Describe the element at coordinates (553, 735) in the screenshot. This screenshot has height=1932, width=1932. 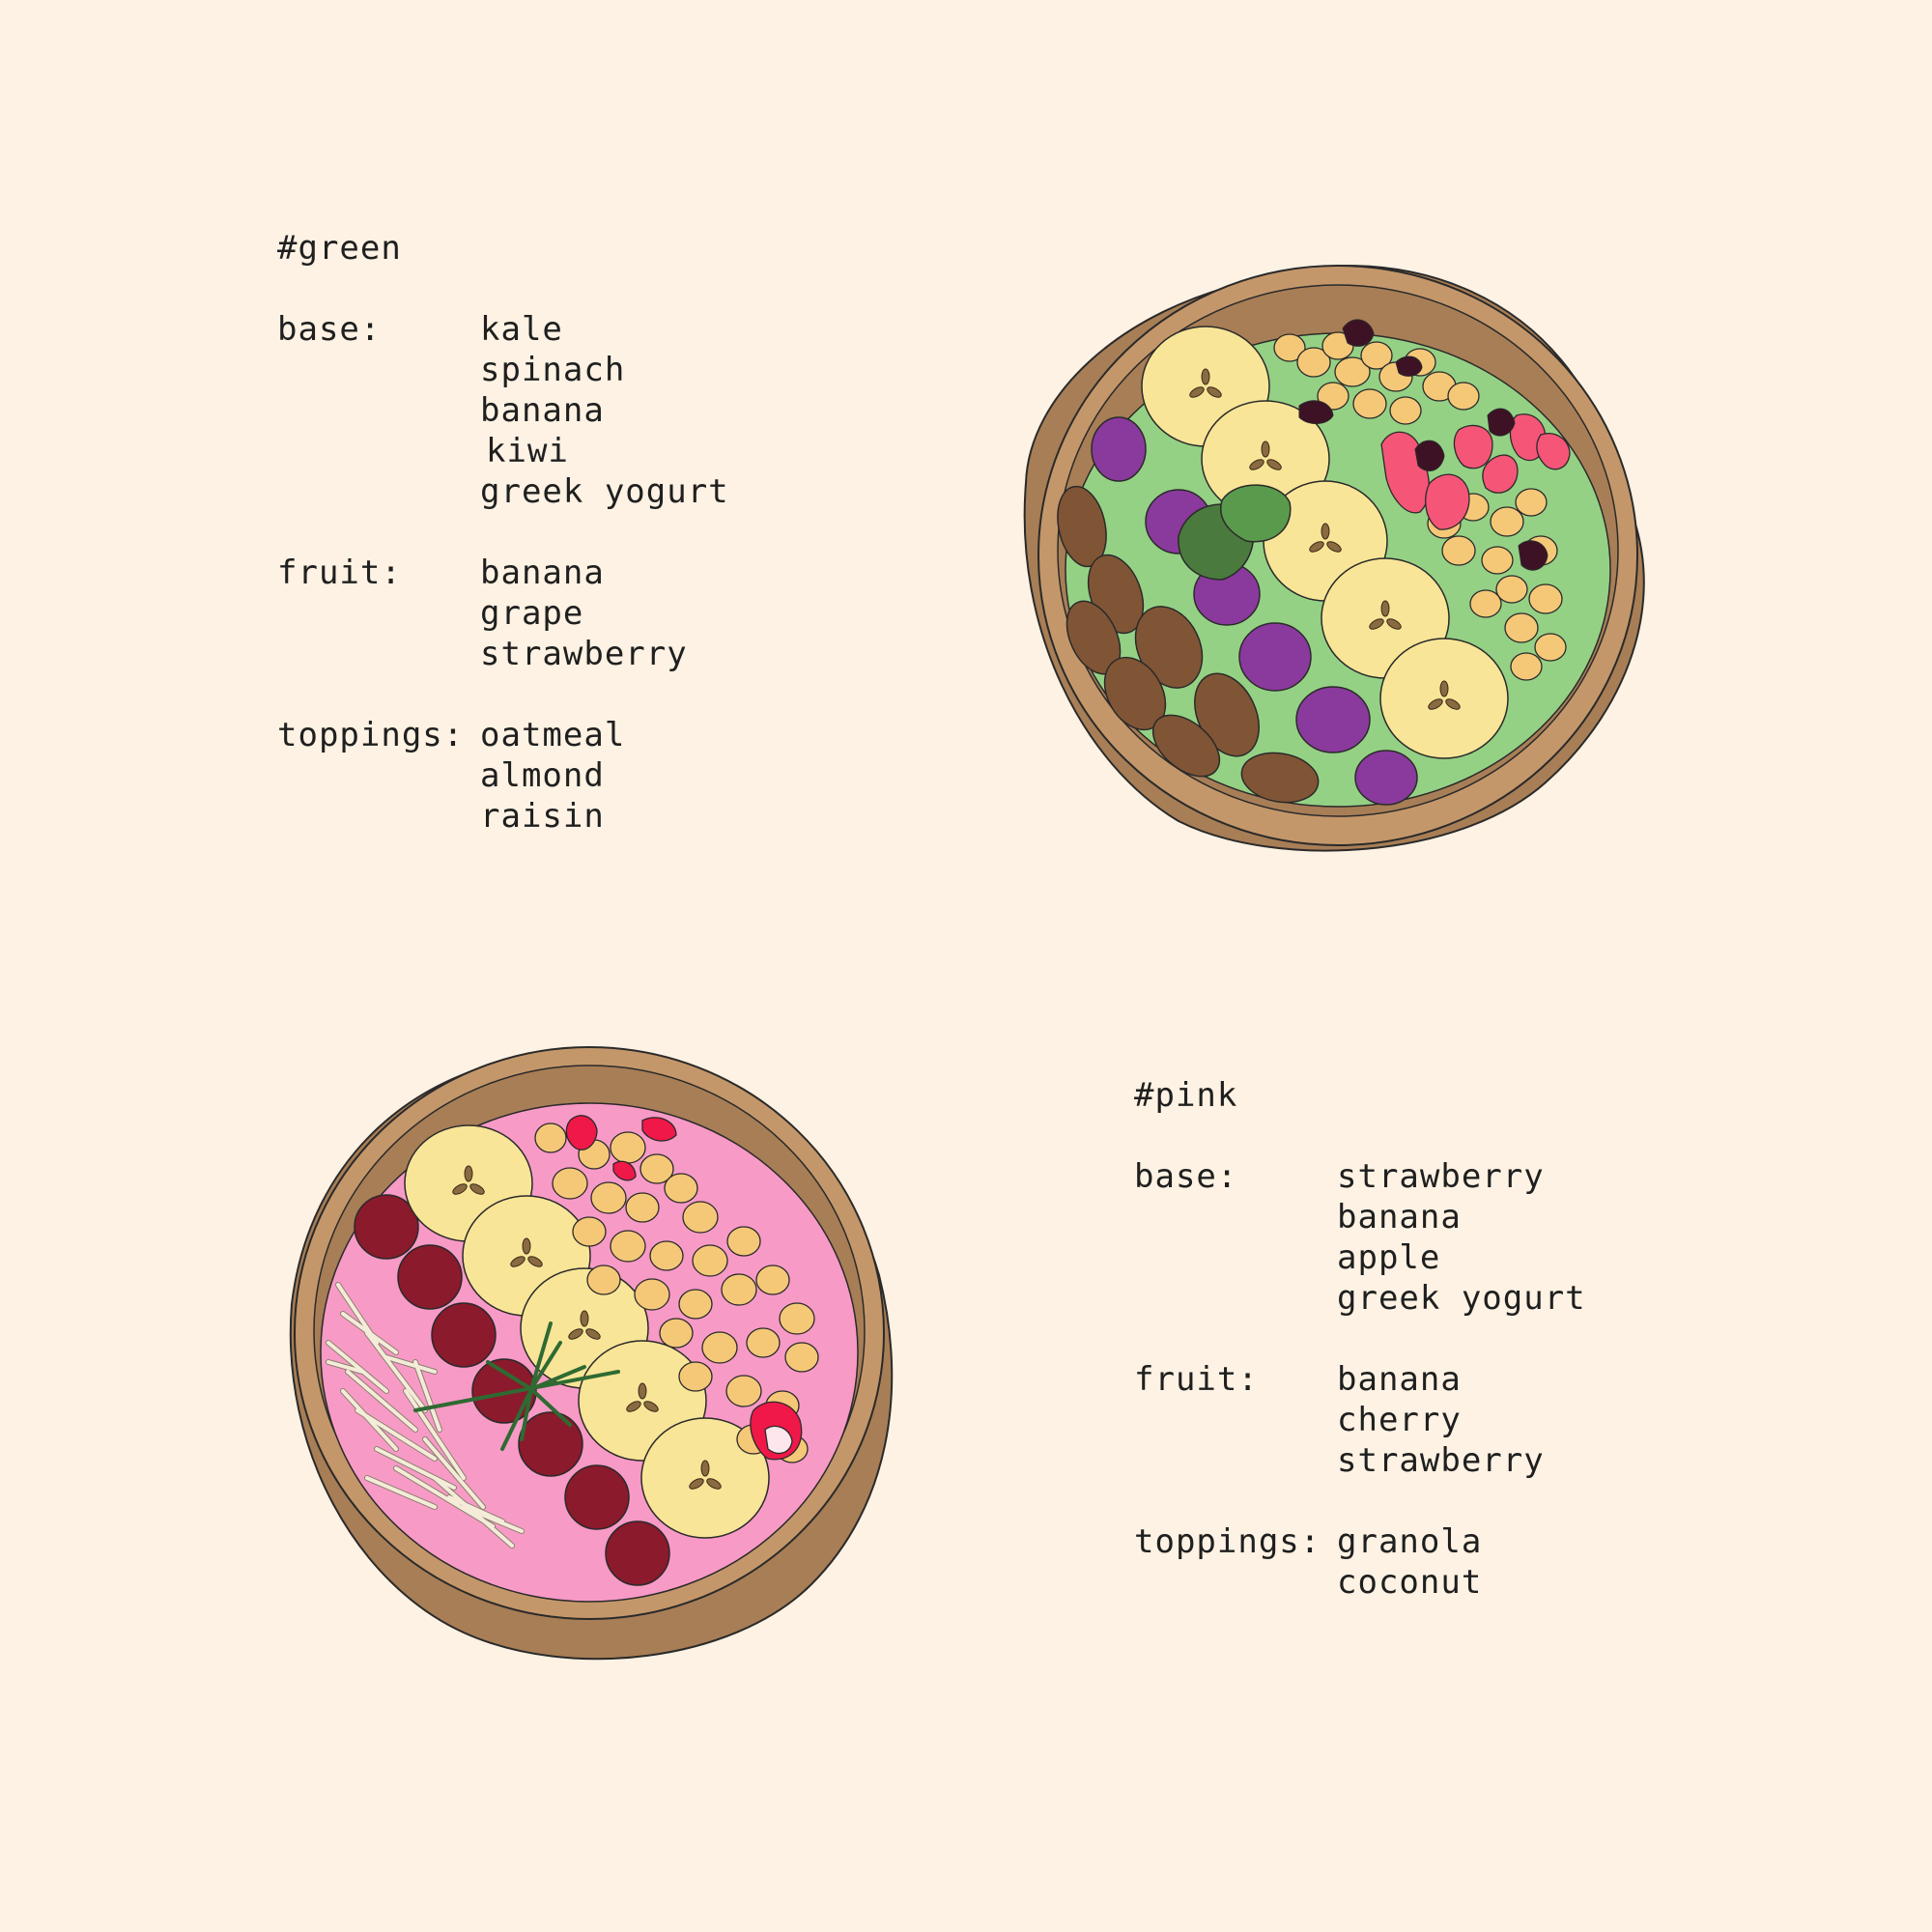
I see `ingredient: oatmeal` at that location.